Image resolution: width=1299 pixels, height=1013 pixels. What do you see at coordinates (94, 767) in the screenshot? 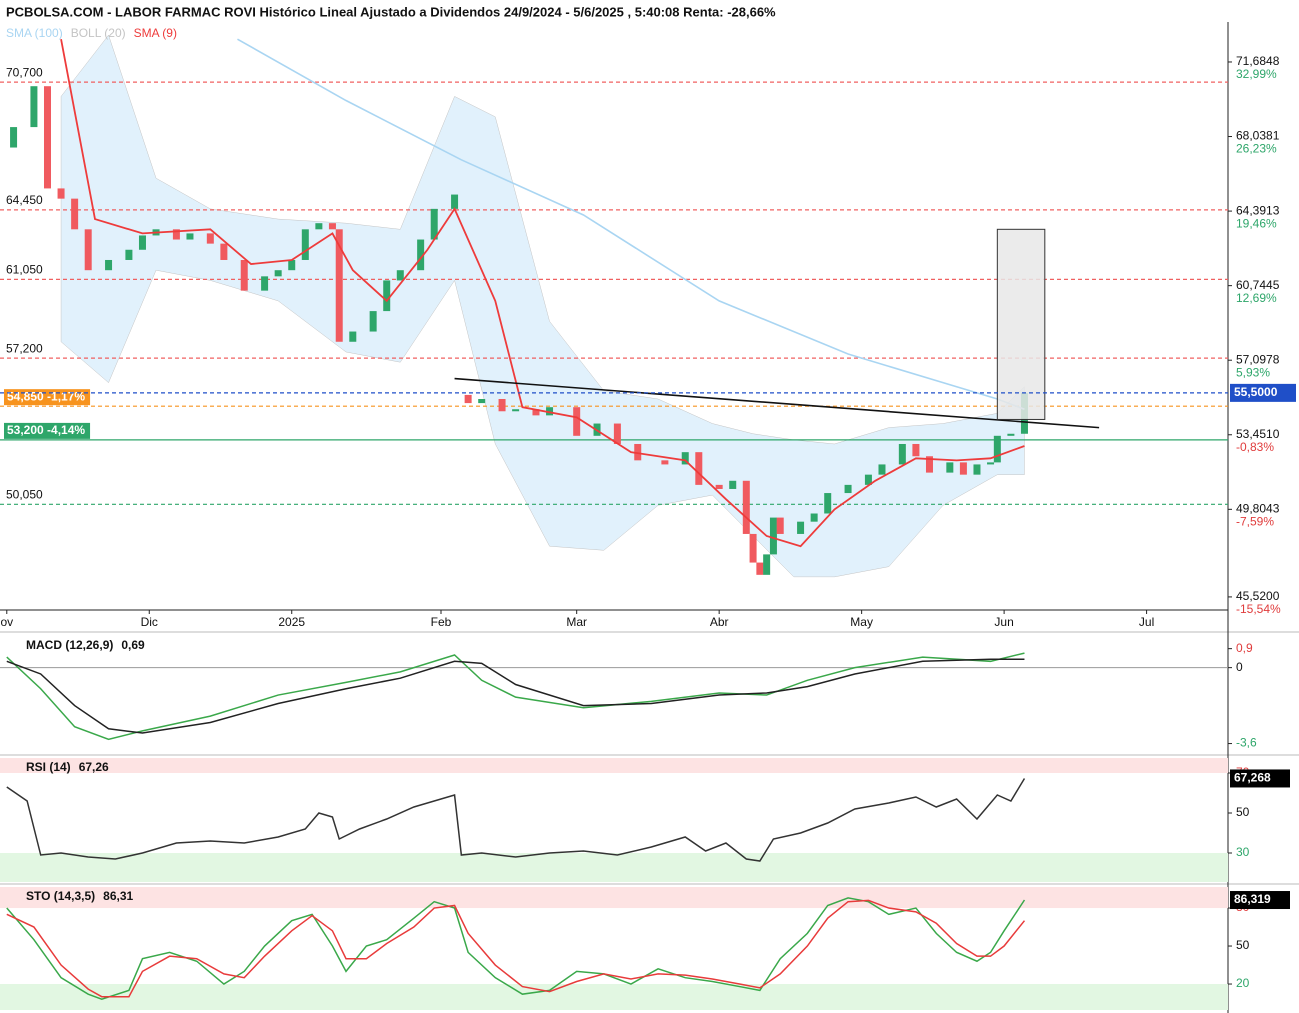
I see `panel-value: 67,26` at bounding box center [94, 767].